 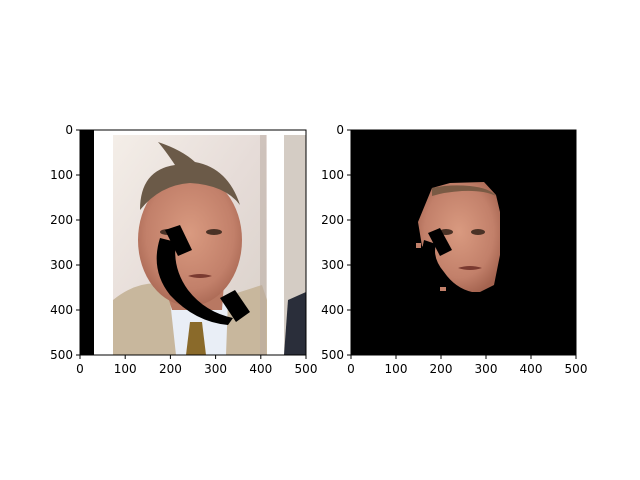 I want to click on left-xtick-label: 0, so click(x=80, y=369).